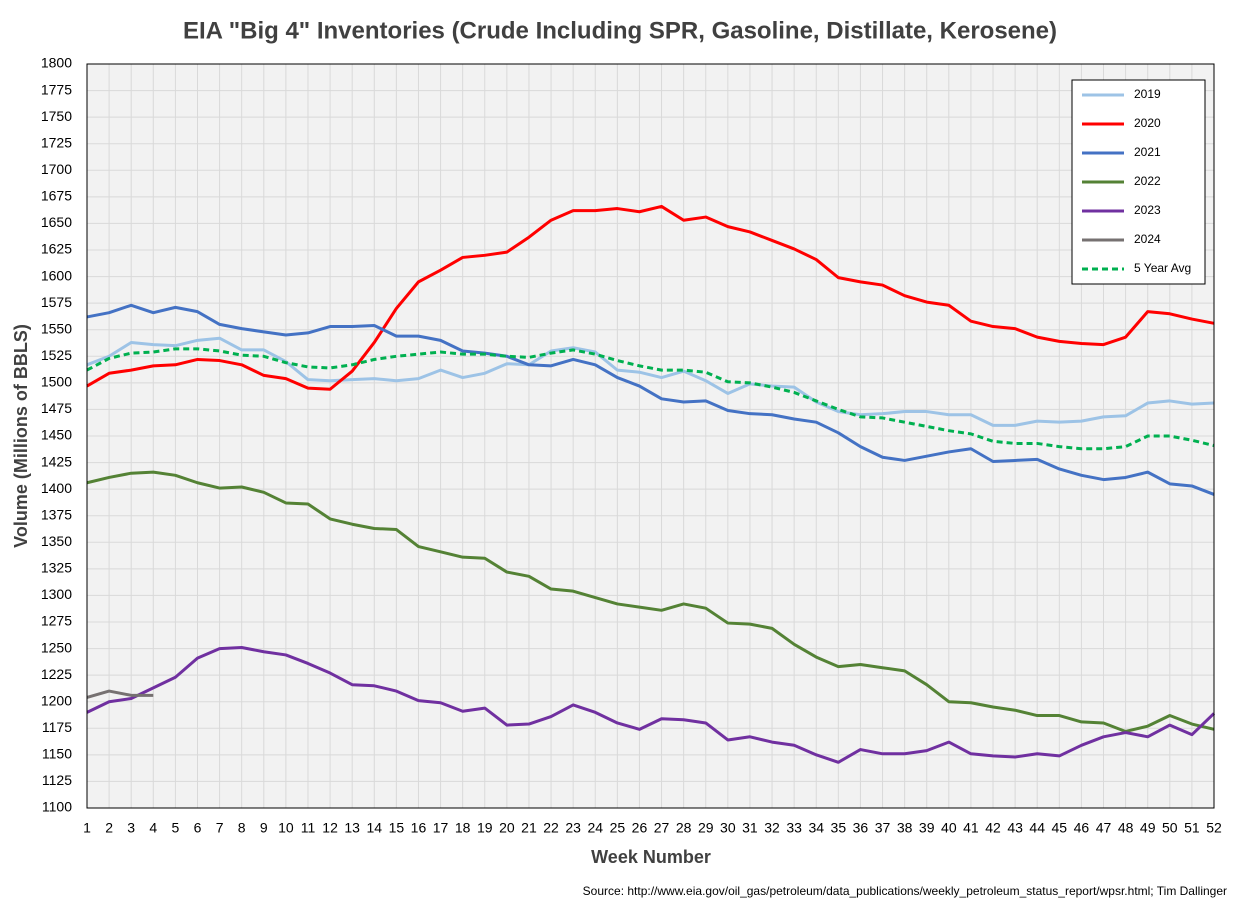  Describe the element at coordinates (57, 780) in the screenshot. I see `y-tick-label: 1125` at that location.